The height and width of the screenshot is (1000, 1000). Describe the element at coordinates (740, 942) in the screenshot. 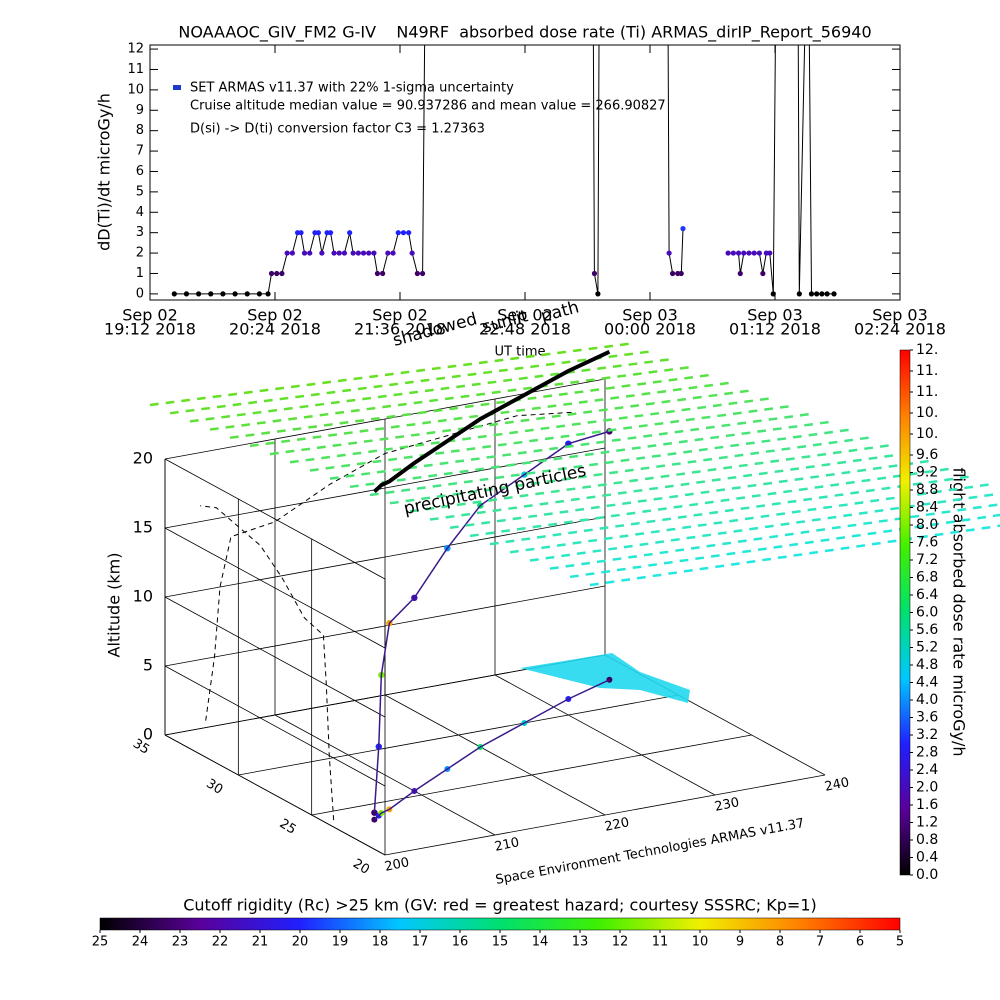

I see `colorbar-tick-label: 9` at that location.